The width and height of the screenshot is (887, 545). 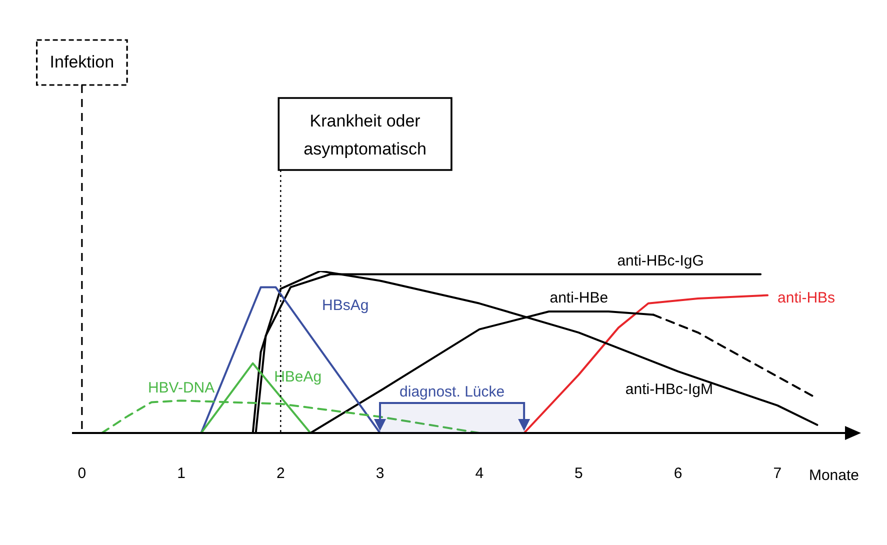 What do you see at coordinates (678, 473) in the screenshot?
I see `x-tick-label: 6` at bounding box center [678, 473].